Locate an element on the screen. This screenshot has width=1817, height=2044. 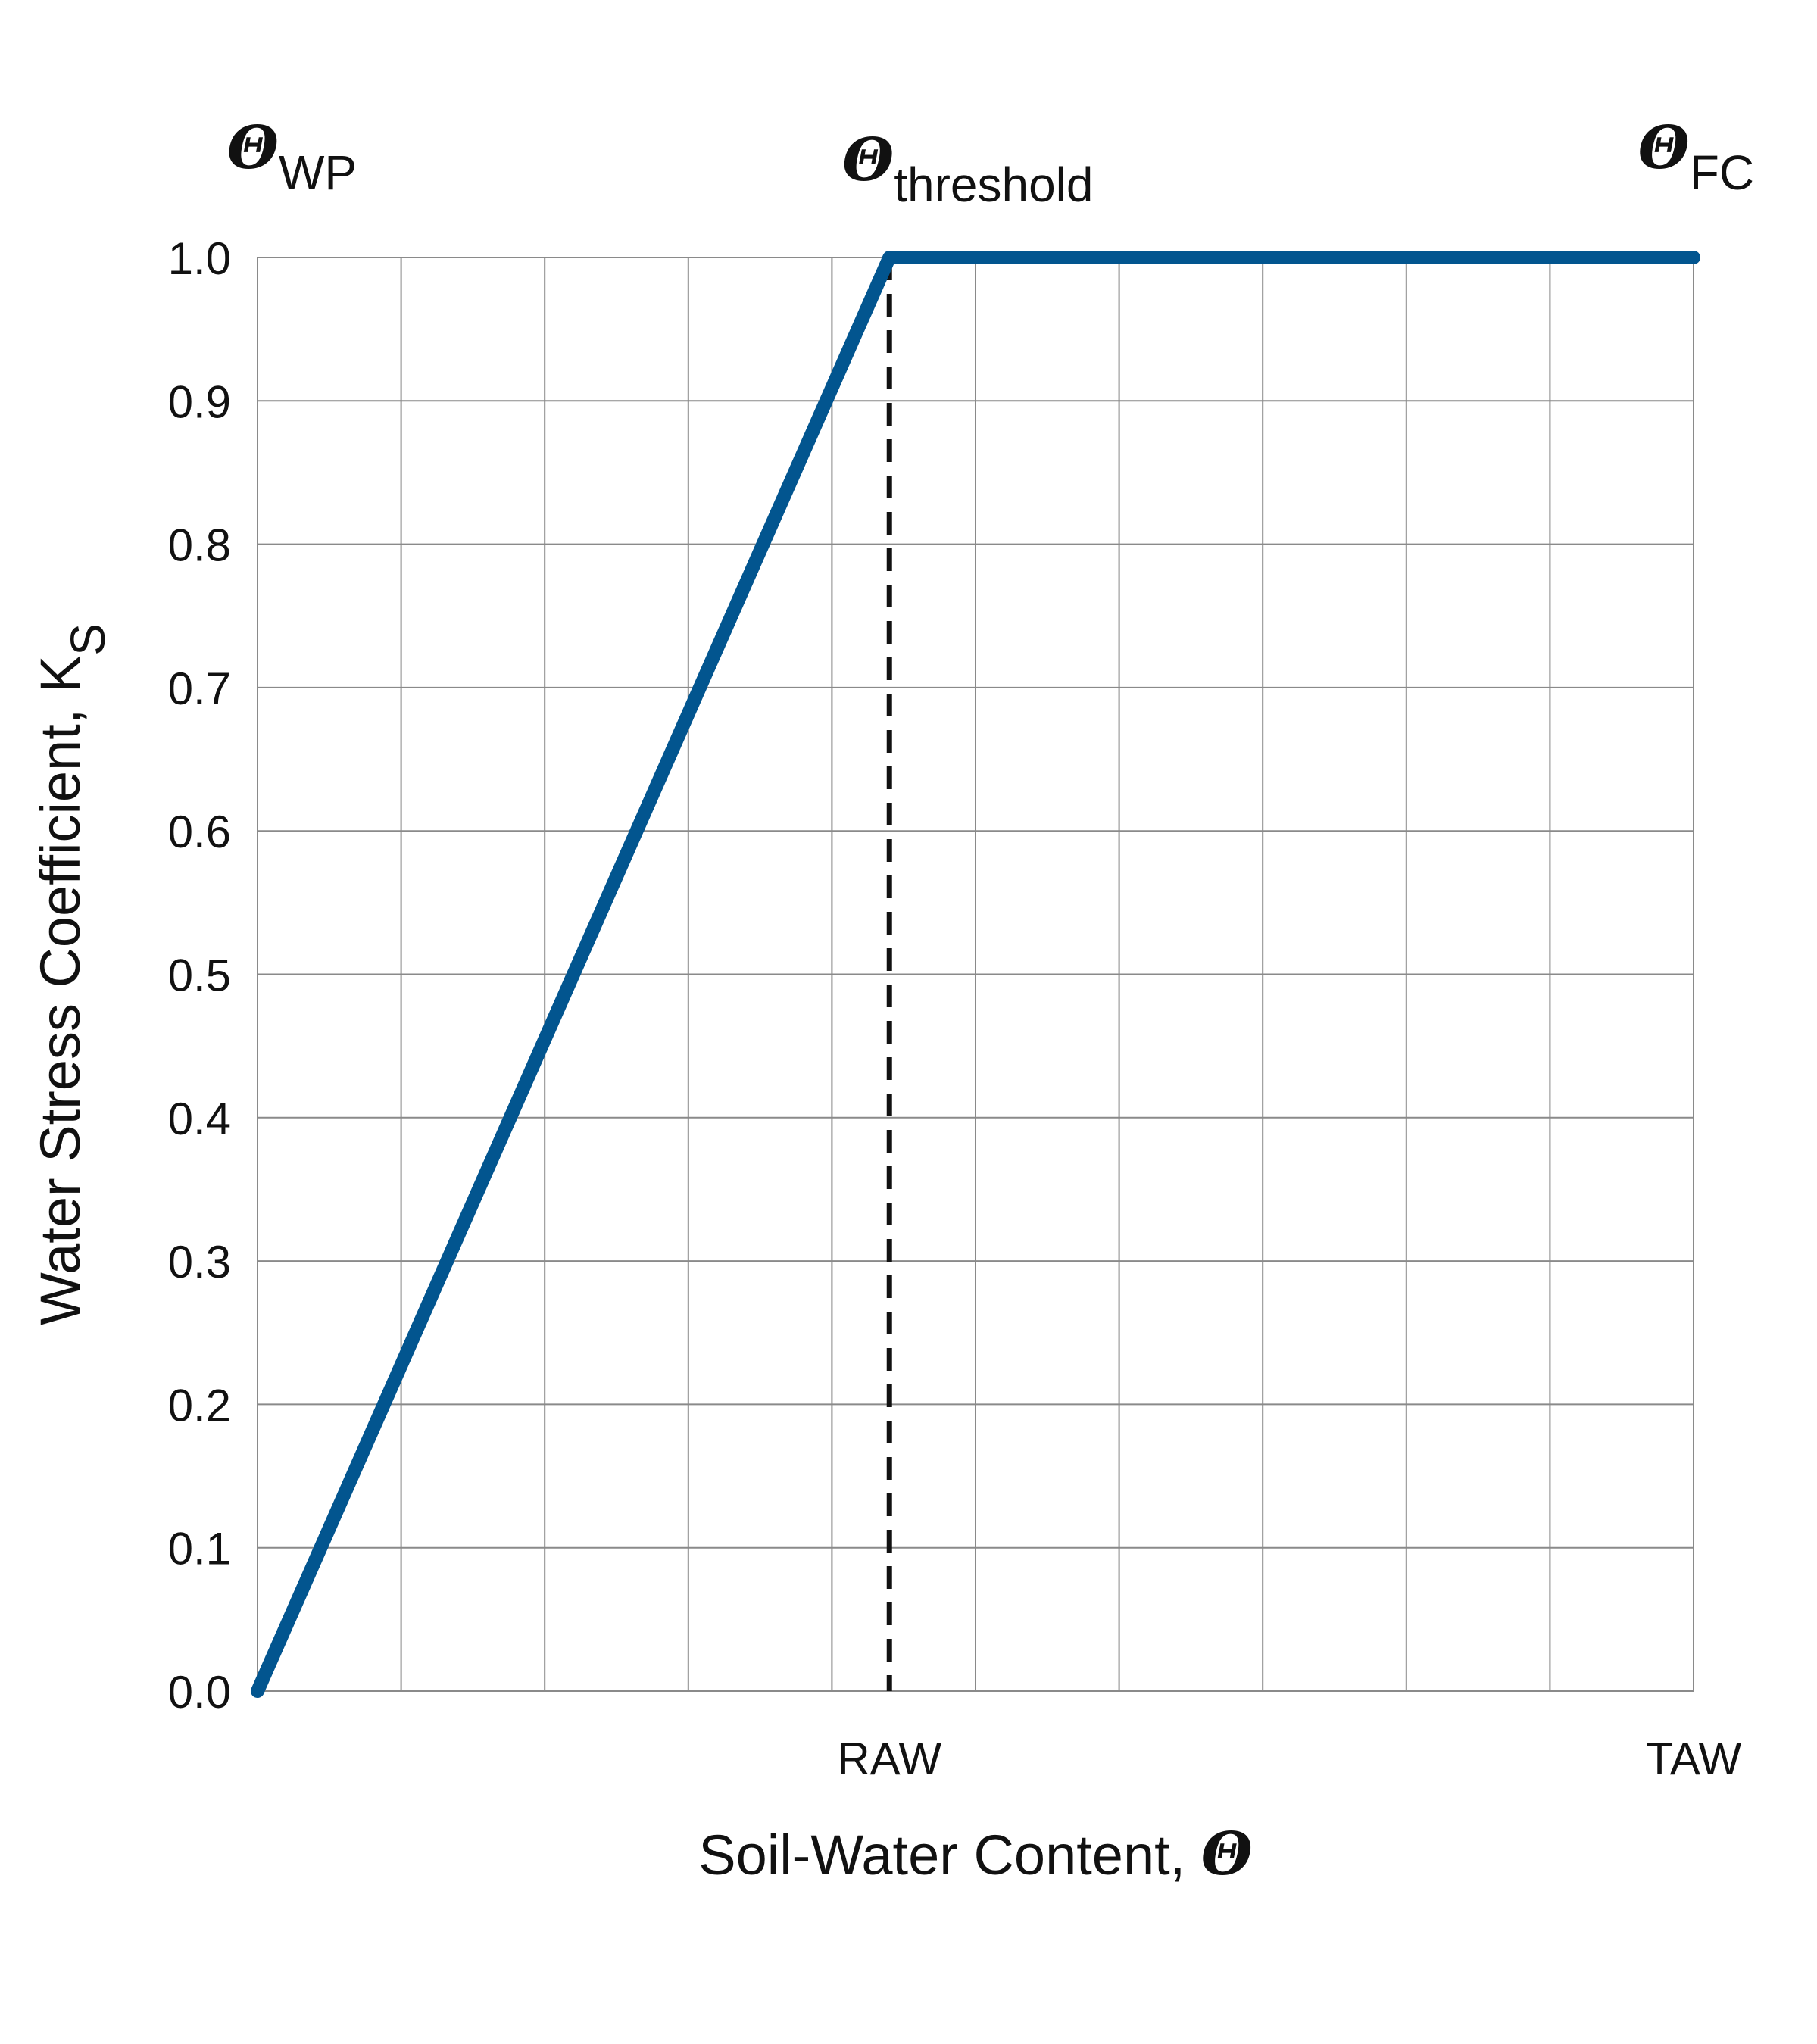
y-axis-title: Water Stress Coefficient, KS is located at coordinates (72, 974).